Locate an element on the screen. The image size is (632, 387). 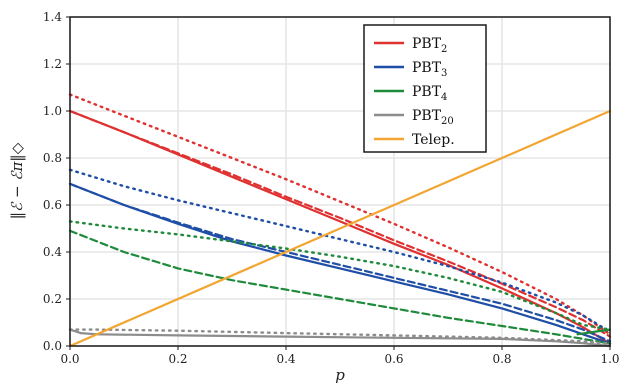
x-tick-label: 0.6 is located at coordinates (393, 359).